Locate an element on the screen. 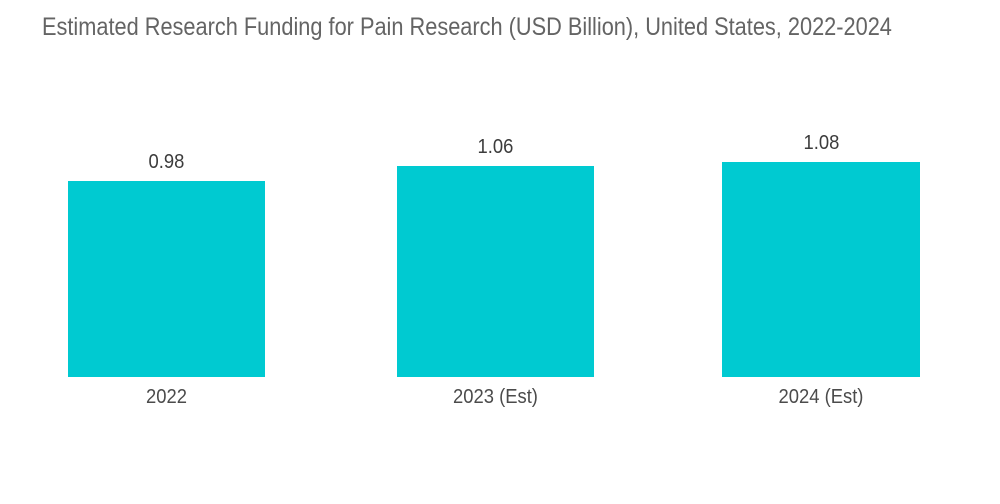 The image size is (1000, 504). bar-2022 is located at coordinates (166, 279).